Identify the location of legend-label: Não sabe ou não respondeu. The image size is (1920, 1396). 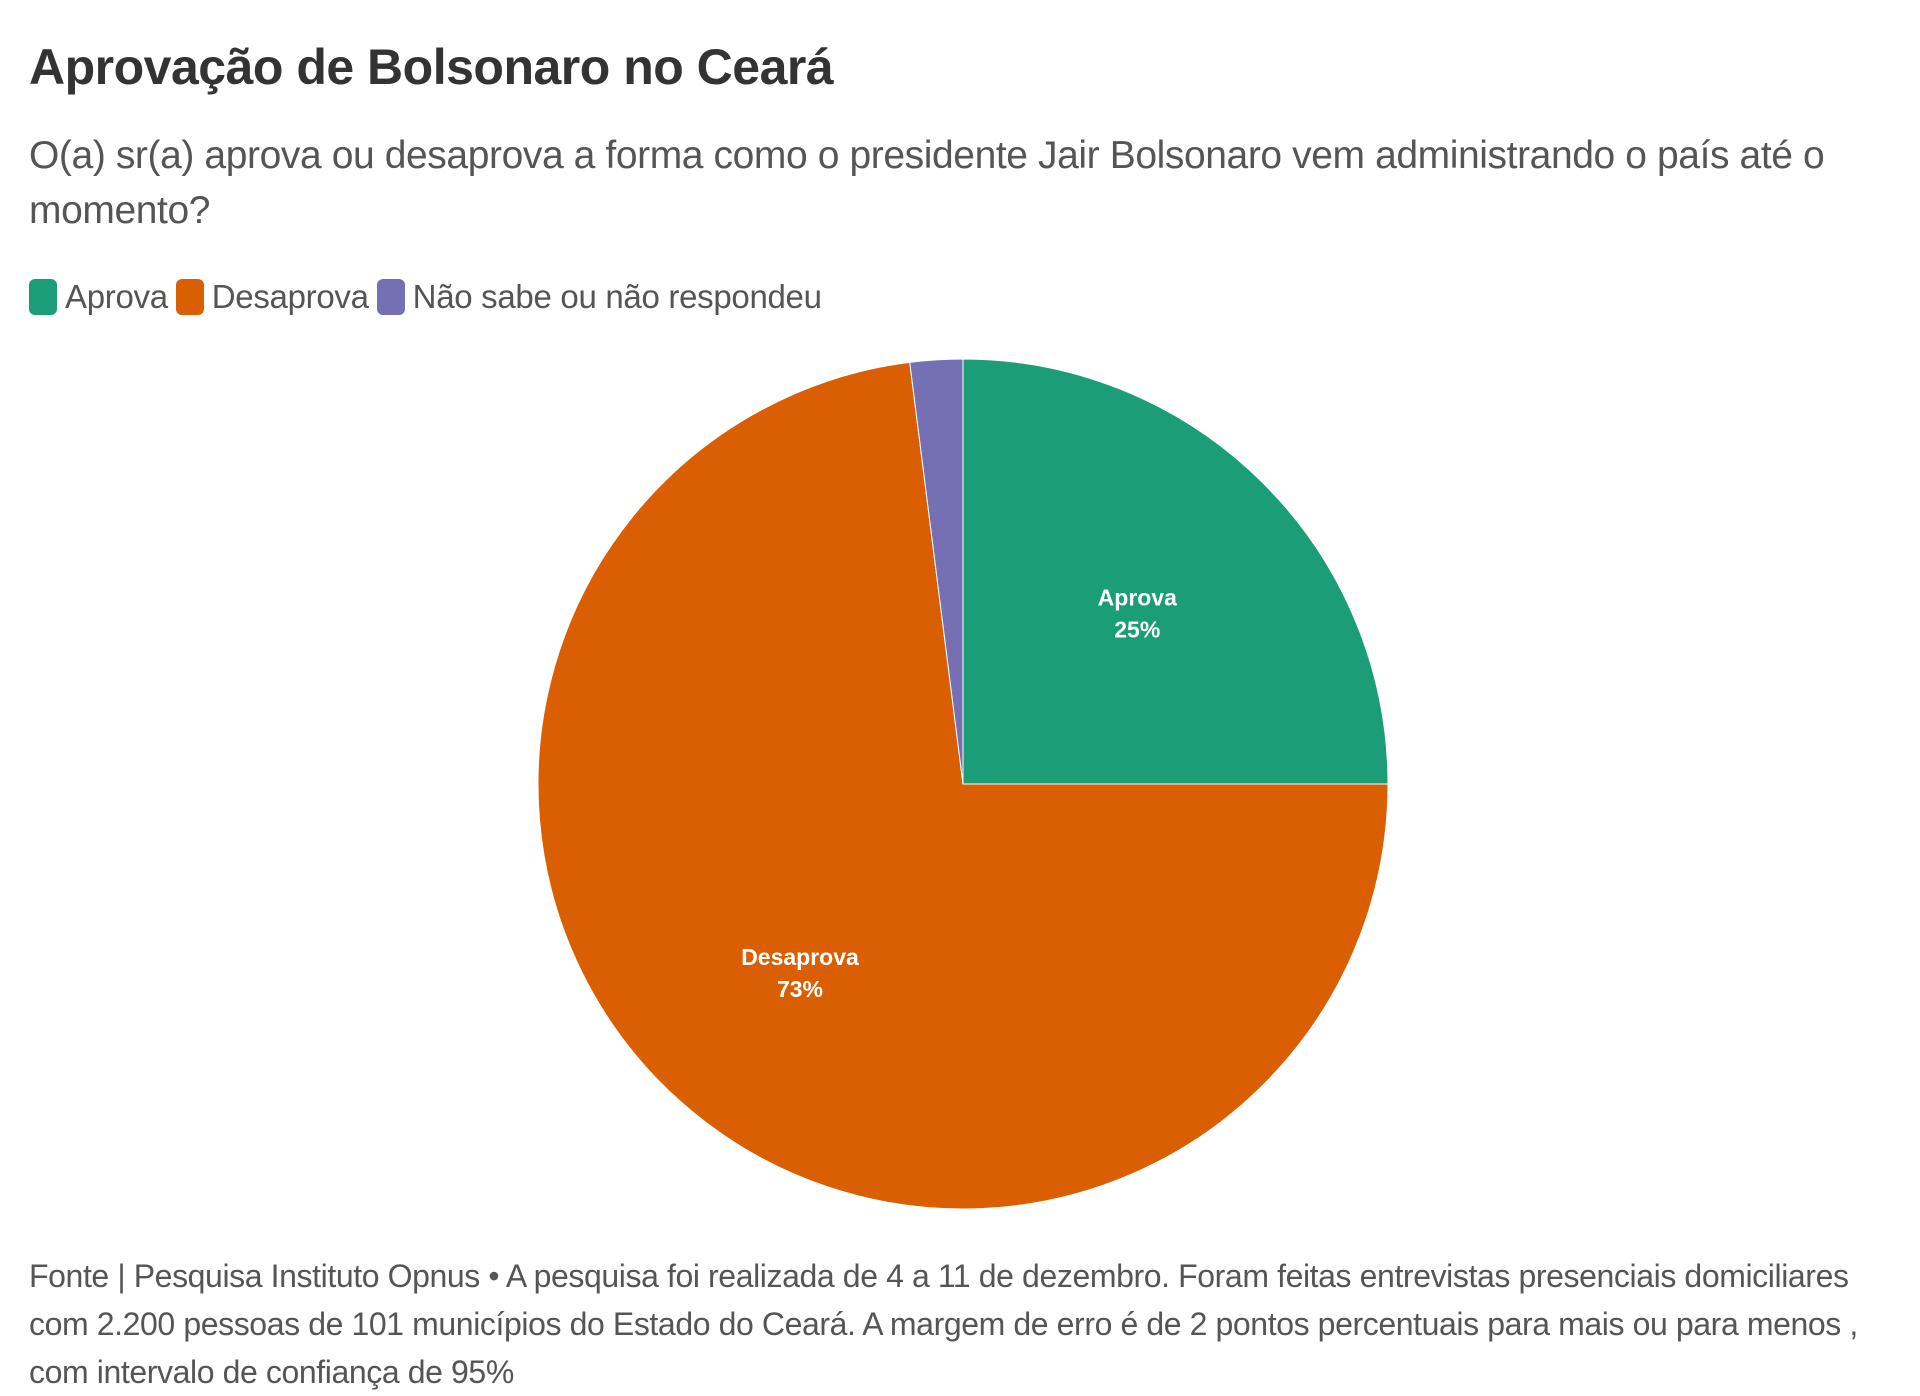
(617, 296).